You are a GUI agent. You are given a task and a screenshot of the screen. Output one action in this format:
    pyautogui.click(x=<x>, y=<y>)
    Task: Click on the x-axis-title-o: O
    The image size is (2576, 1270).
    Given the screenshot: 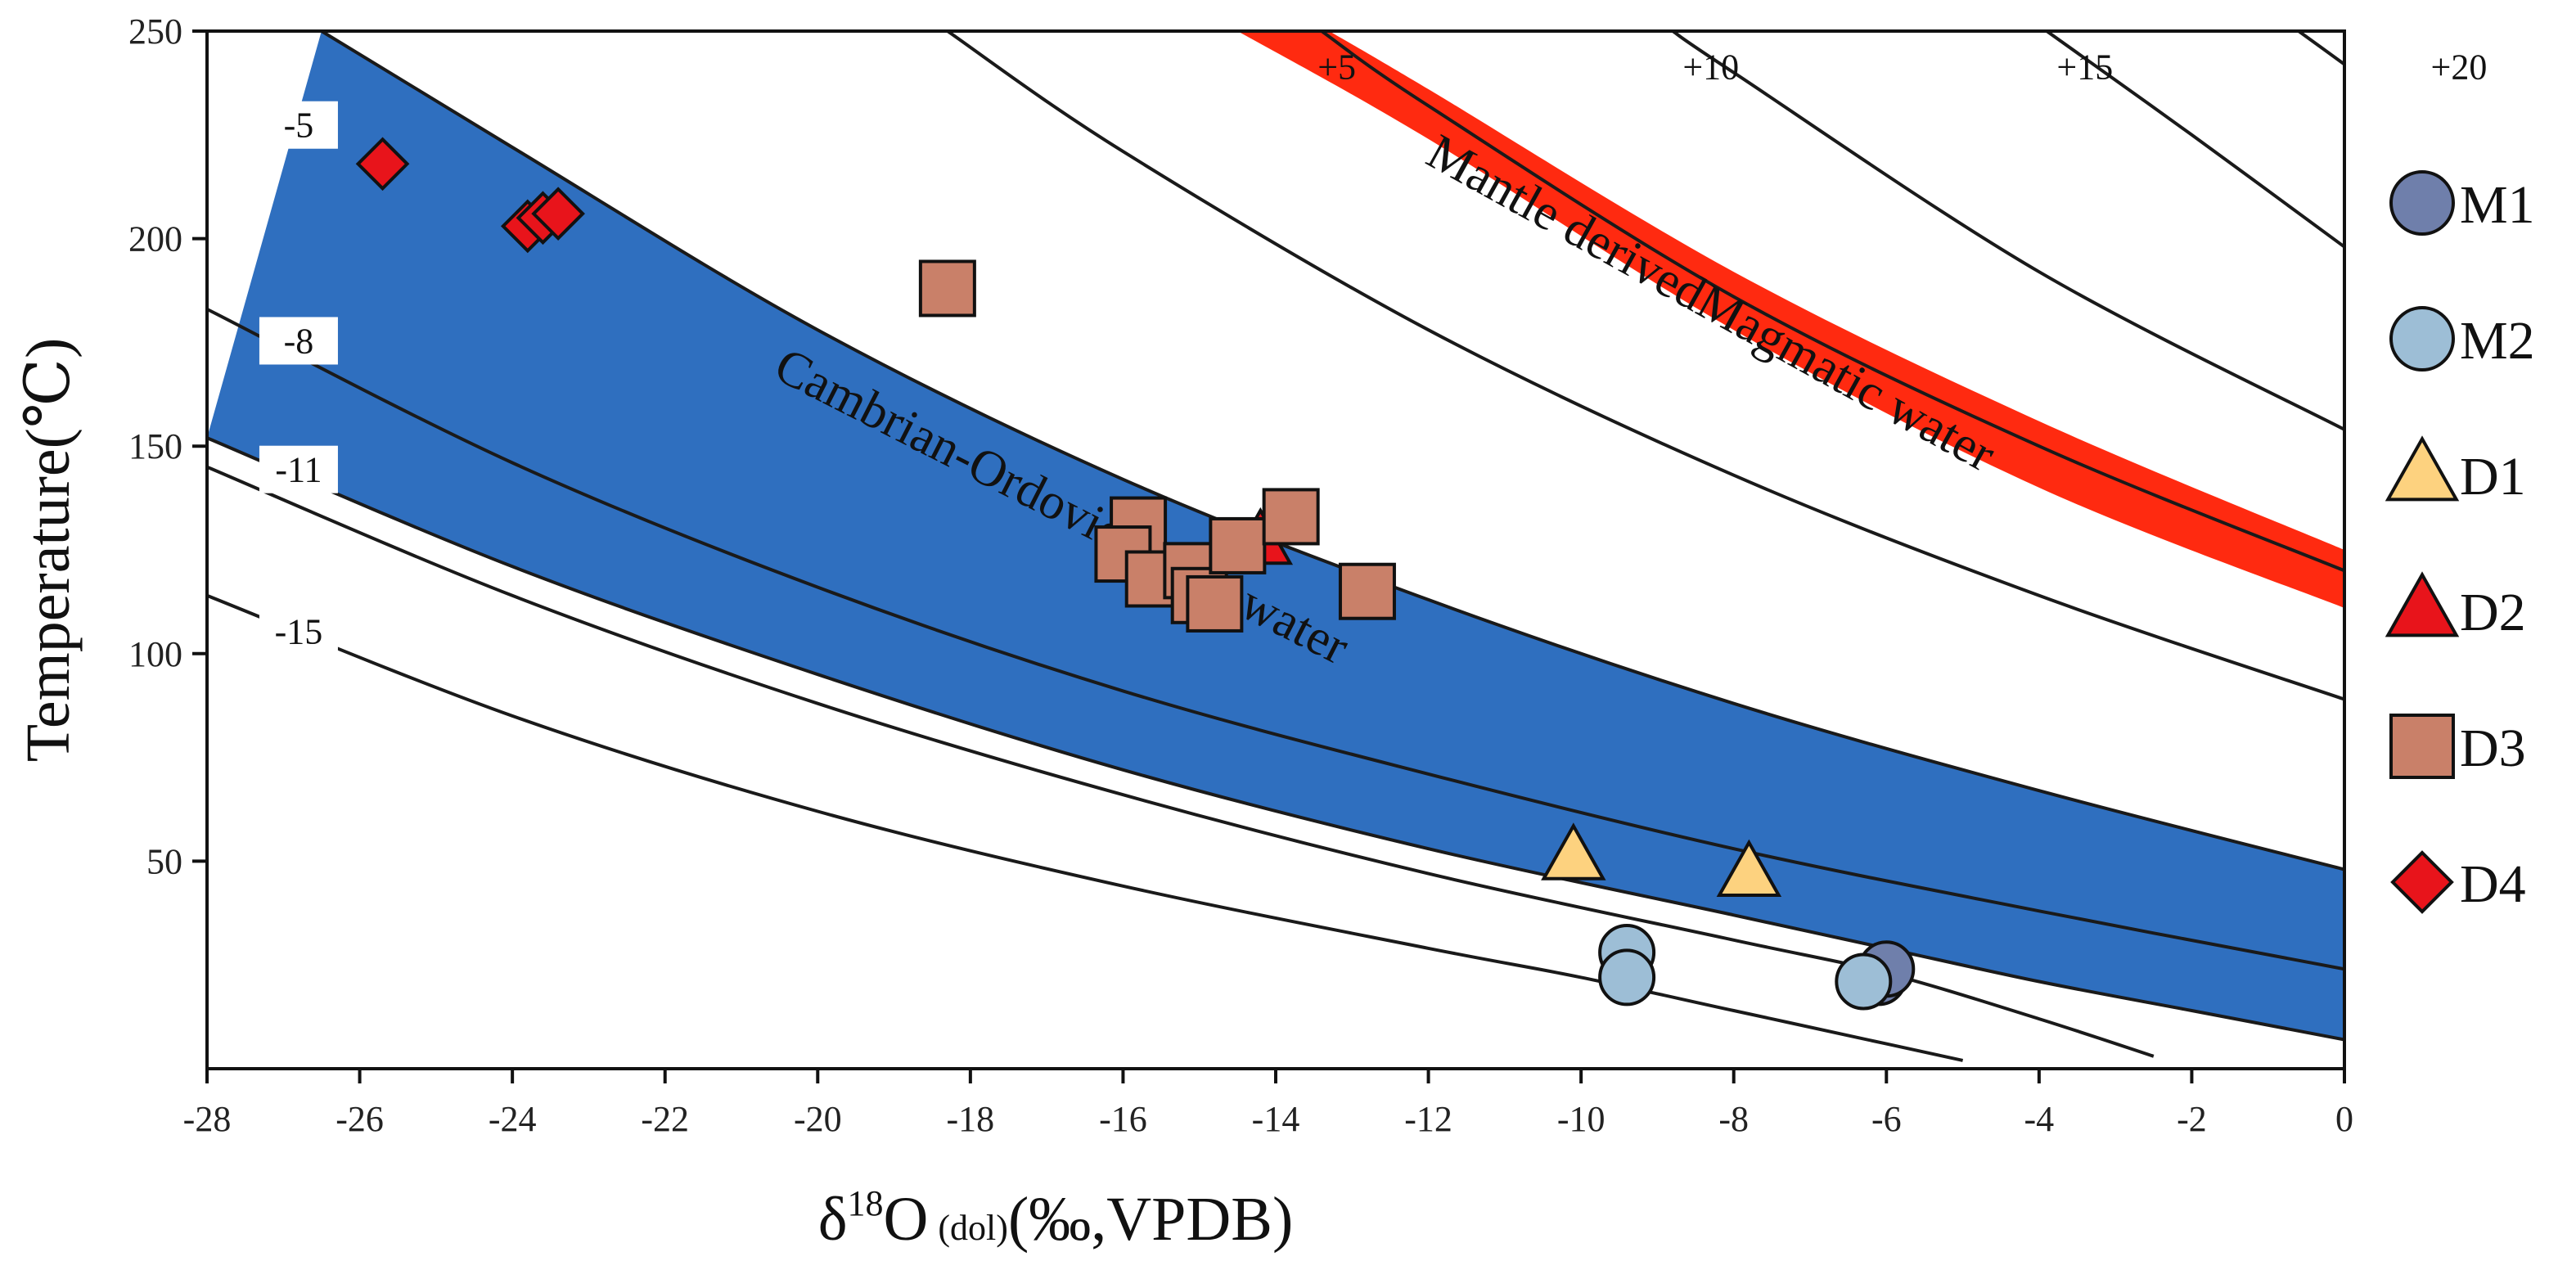 What is the action you would take?
    pyautogui.click(x=906, y=1219)
    